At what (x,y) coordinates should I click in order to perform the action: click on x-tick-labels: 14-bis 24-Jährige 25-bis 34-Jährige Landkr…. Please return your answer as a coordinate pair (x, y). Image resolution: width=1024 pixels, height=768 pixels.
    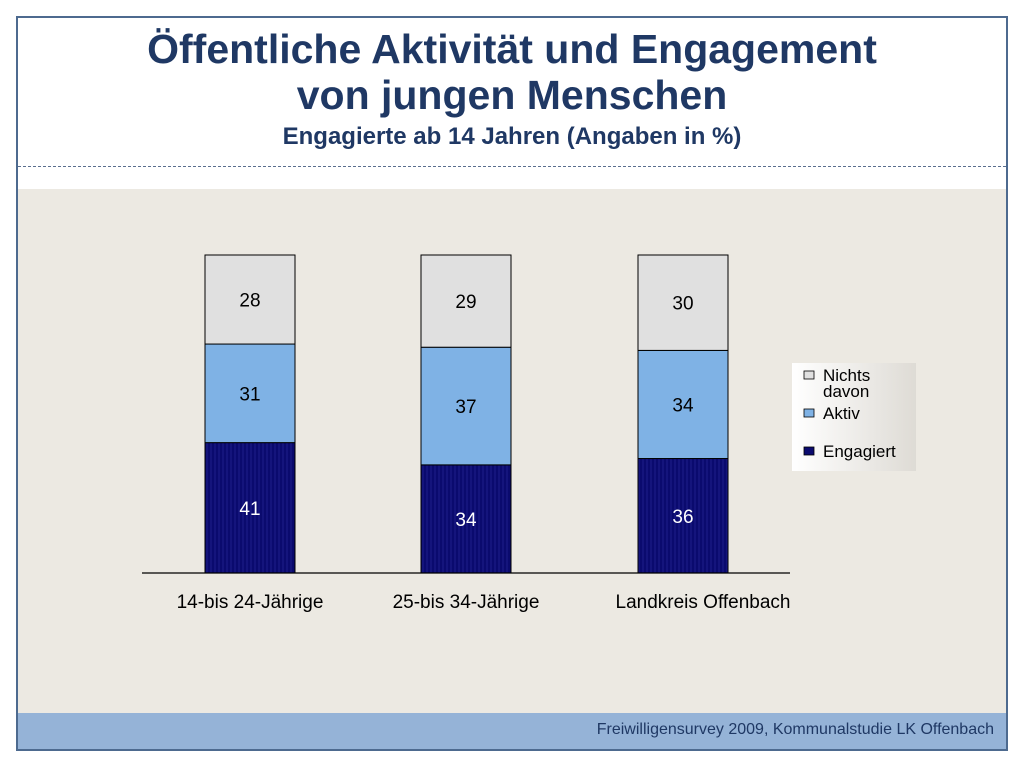
    Looking at the image, I should click on (484, 602).